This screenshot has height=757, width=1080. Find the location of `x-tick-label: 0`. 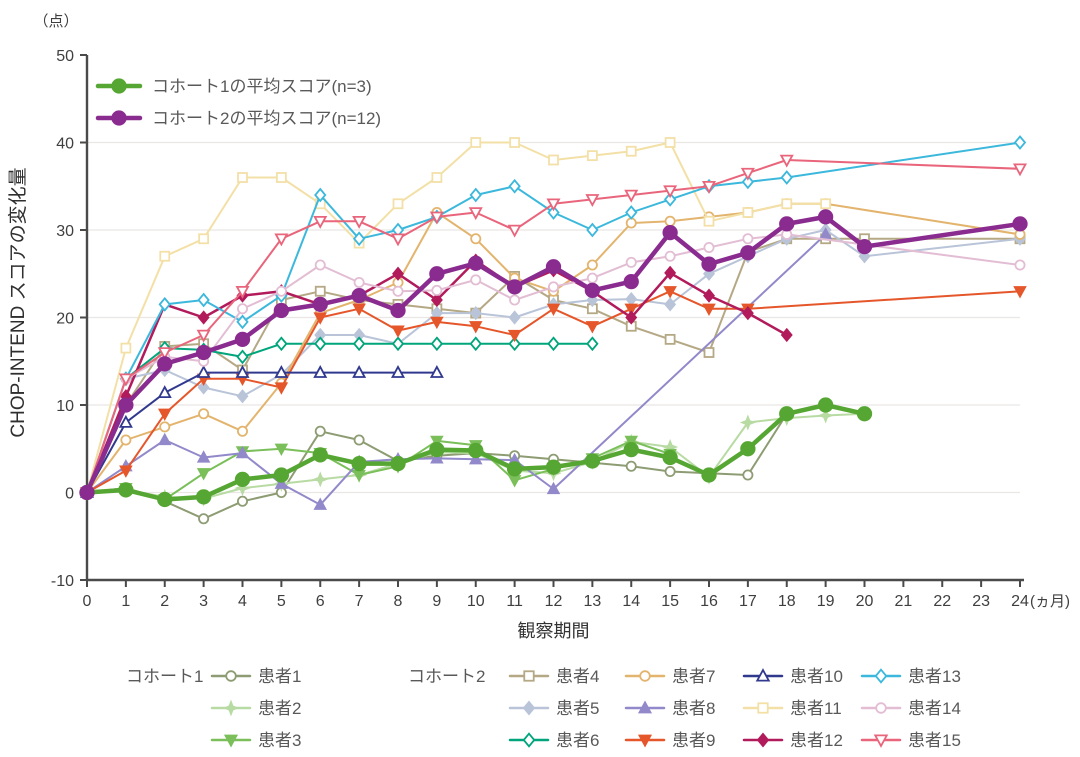

x-tick-label: 0 is located at coordinates (87, 601).